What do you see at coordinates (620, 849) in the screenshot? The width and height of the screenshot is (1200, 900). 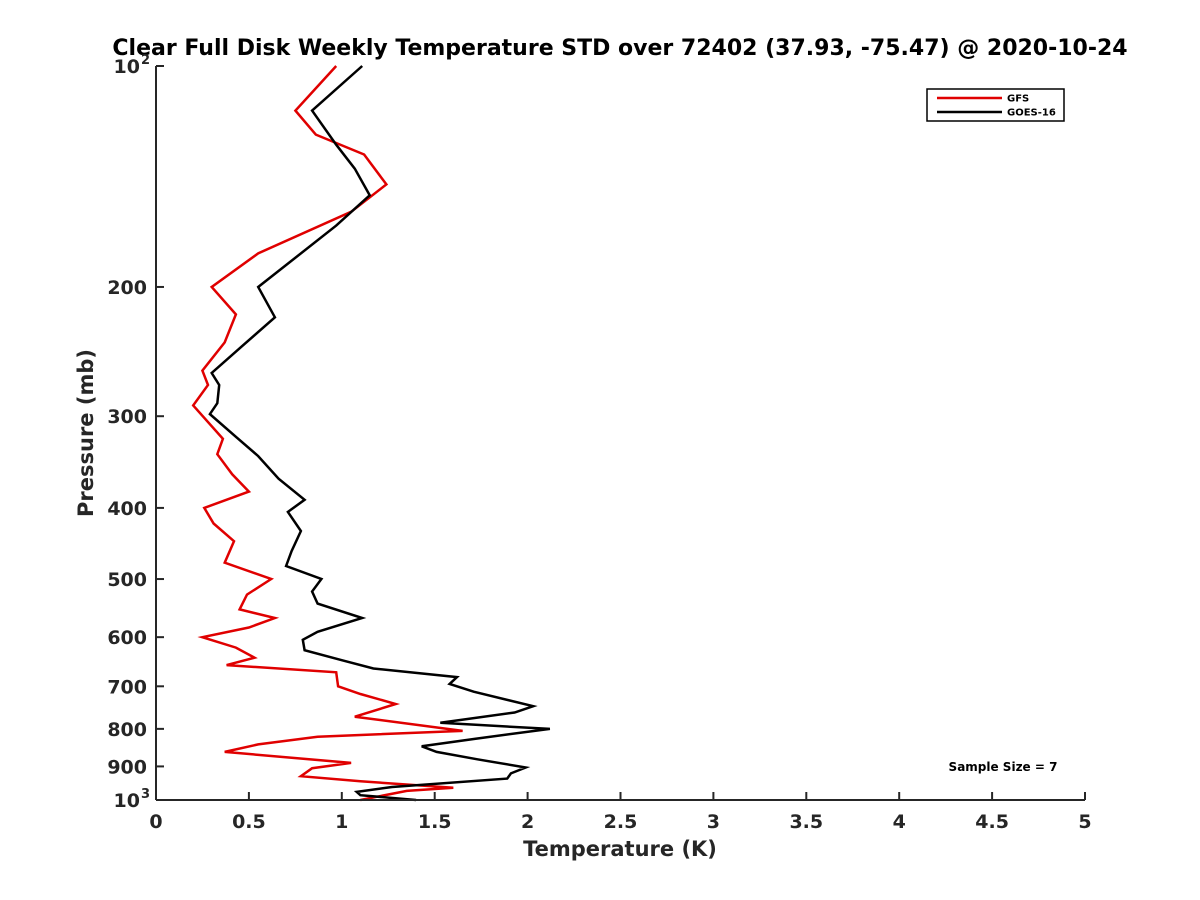 I see `x-axis-label: Temperature (K)` at bounding box center [620, 849].